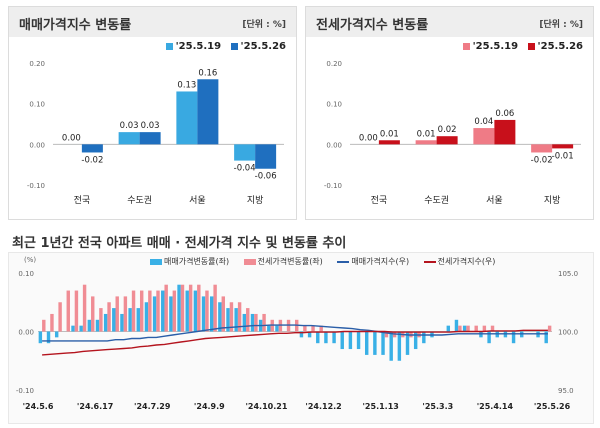 The image size is (600, 428). Describe the element at coordinates (82, 200) in the screenshot. I see `sale-category-label: 전국` at that location.